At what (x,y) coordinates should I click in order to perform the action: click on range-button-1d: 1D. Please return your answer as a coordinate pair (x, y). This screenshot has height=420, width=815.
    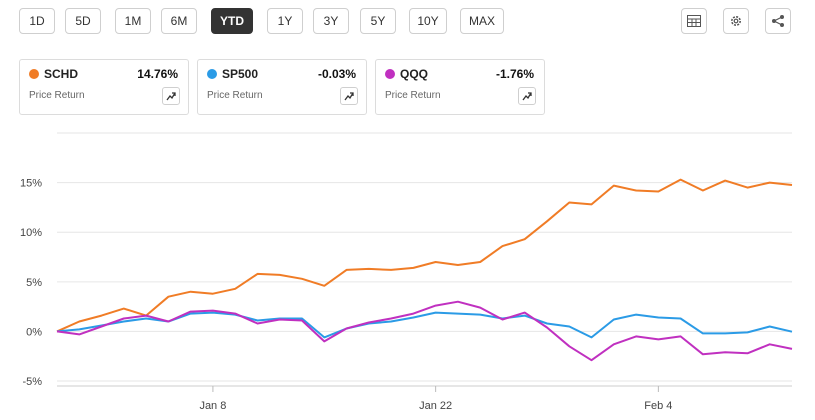
    Looking at the image, I should click on (37, 21).